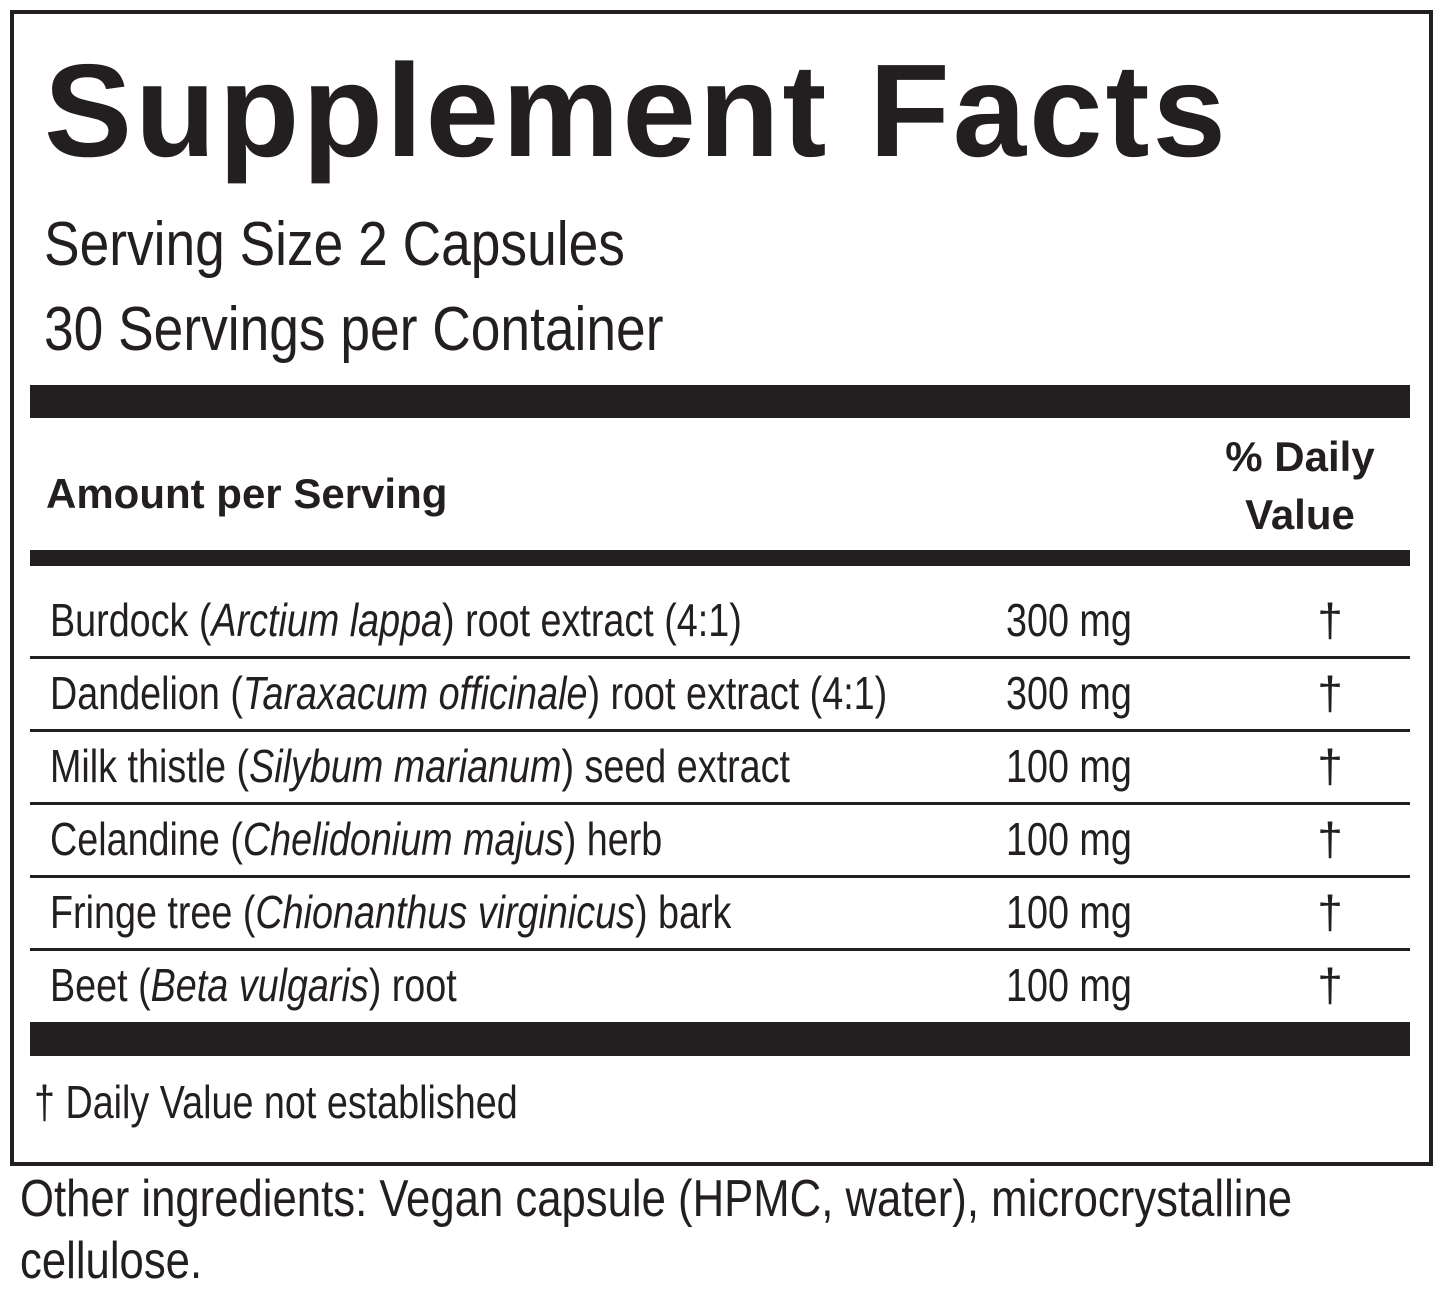 The height and width of the screenshot is (1310, 1445). I want to click on medium-bar, so click(720, 558).